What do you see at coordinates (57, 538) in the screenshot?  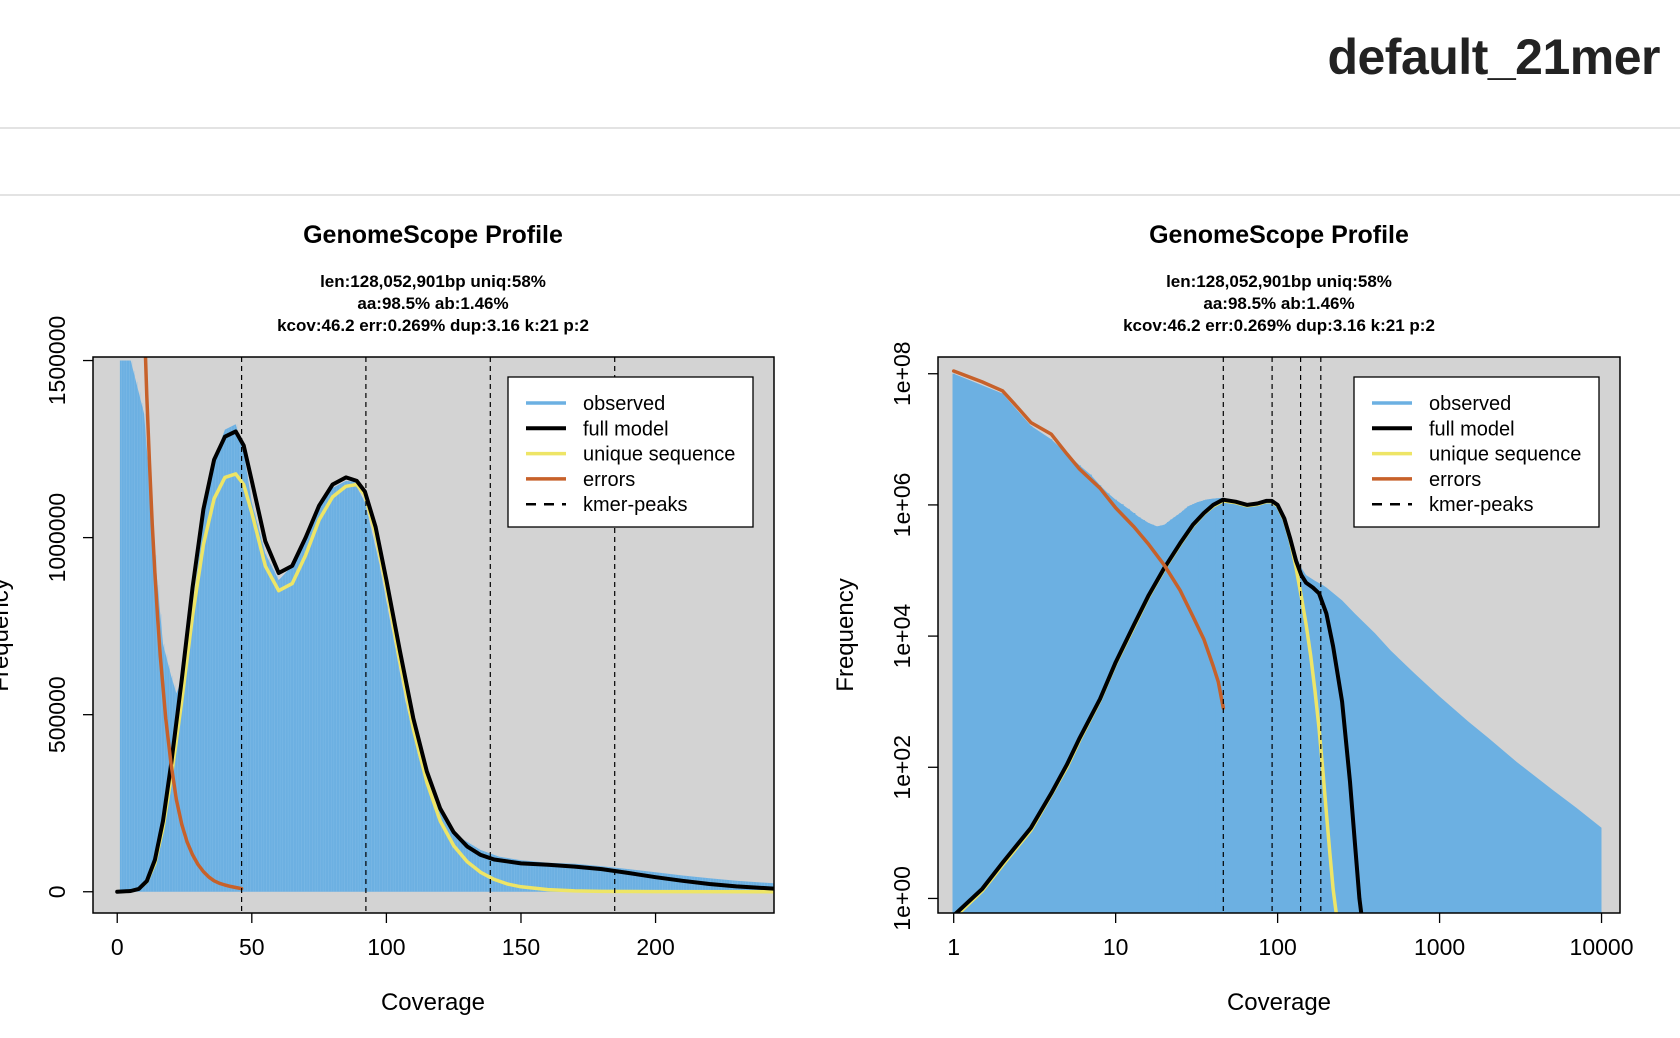 I see `y-tick-label: 1000000` at bounding box center [57, 538].